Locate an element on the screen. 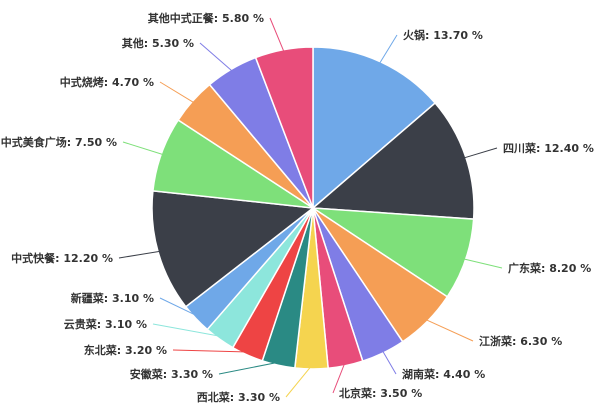  slice-label-8: 安徽菜: 3.30 % is located at coordinates (171, 374).